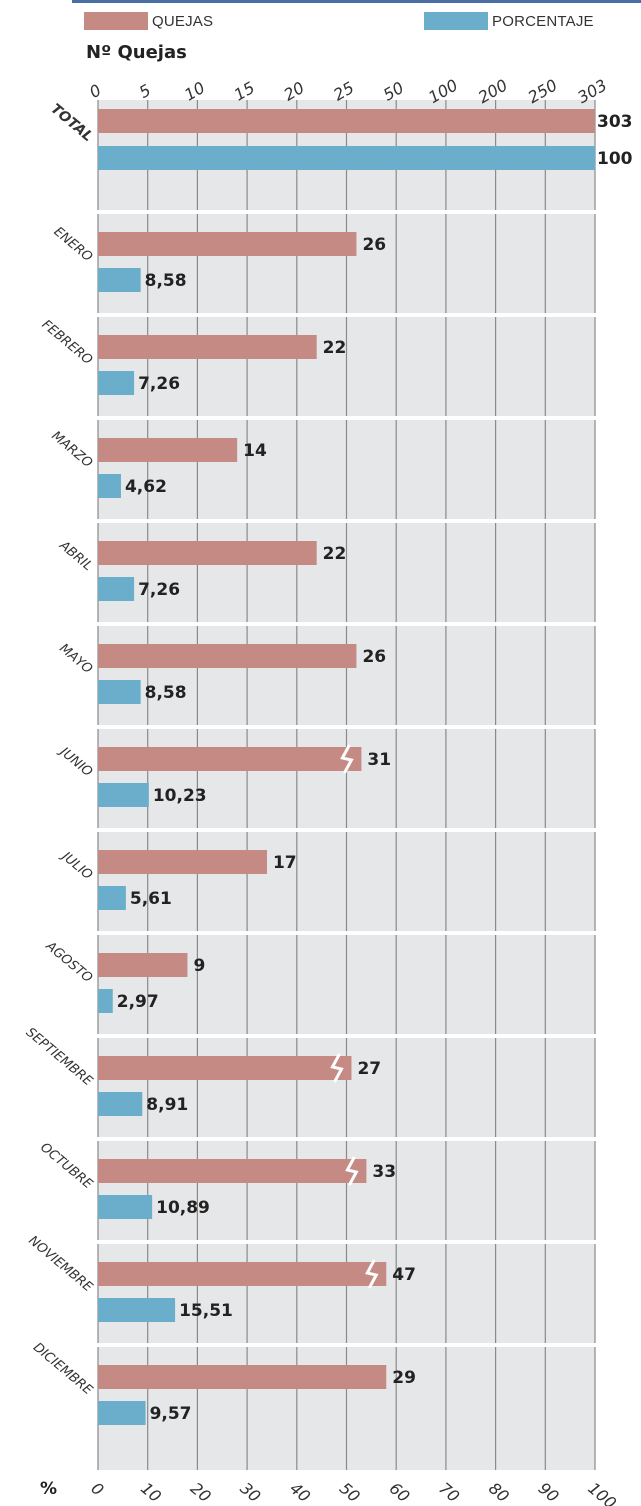 The image size is (641, 1506). What do you see at coordinates (171, 1414) in the screenshot?
I see `label-porcentaje-diciembre: 9,57` at bounding box center [171, 1414].